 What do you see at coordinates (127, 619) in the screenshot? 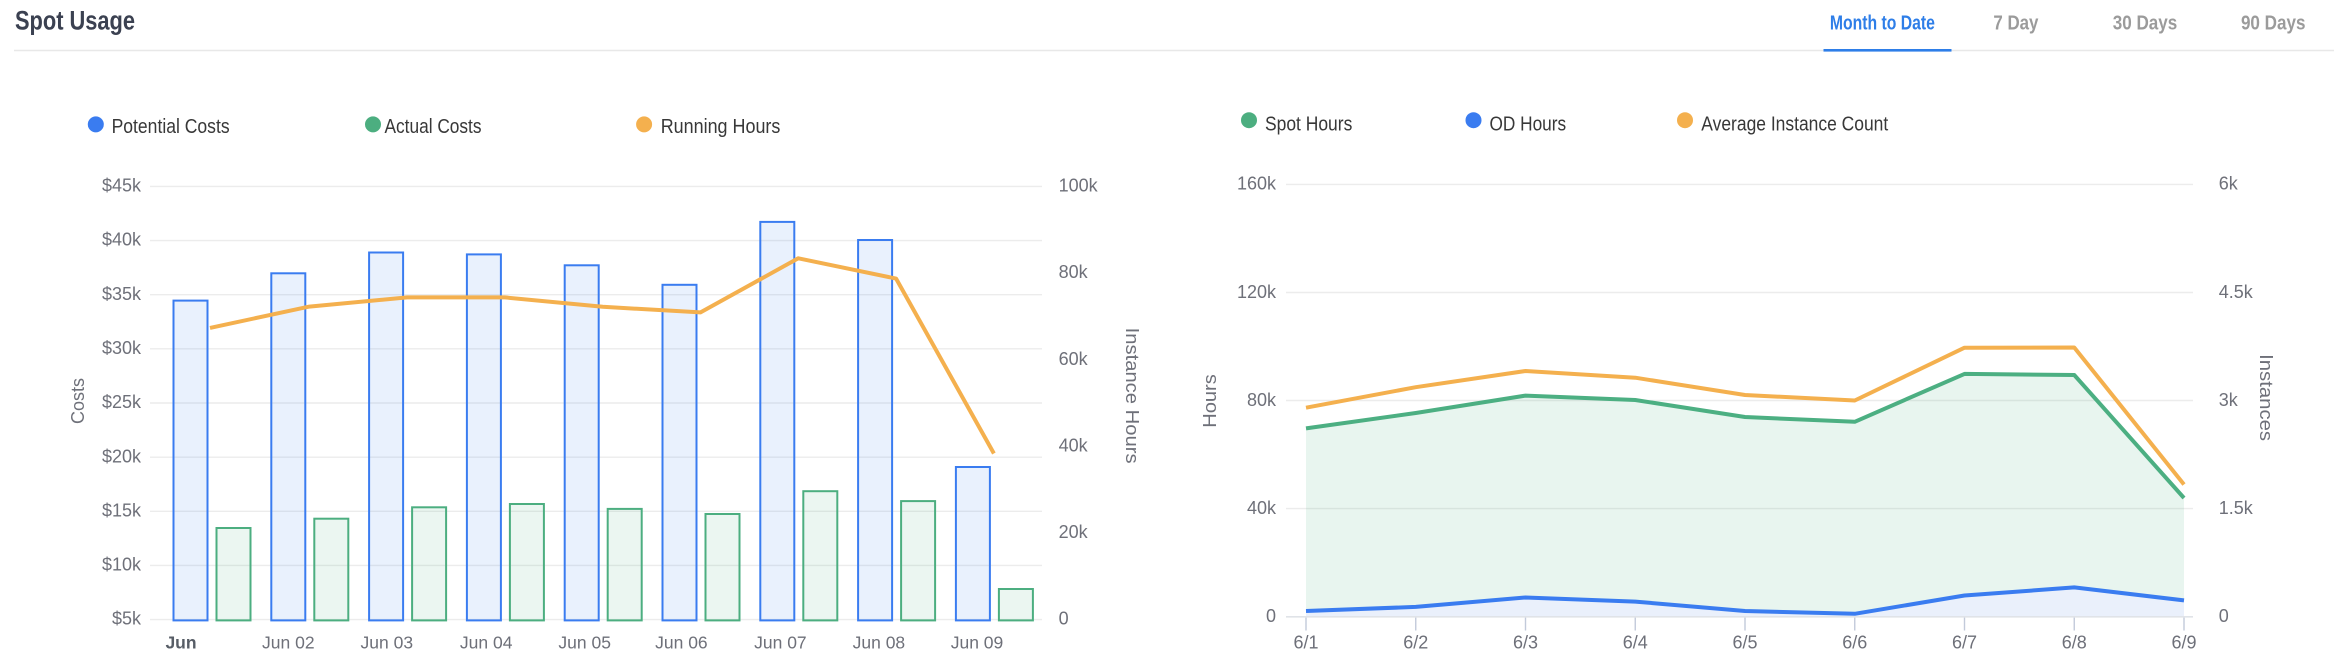
I see `svg-text: $5k` at bounding box center [127, 619].